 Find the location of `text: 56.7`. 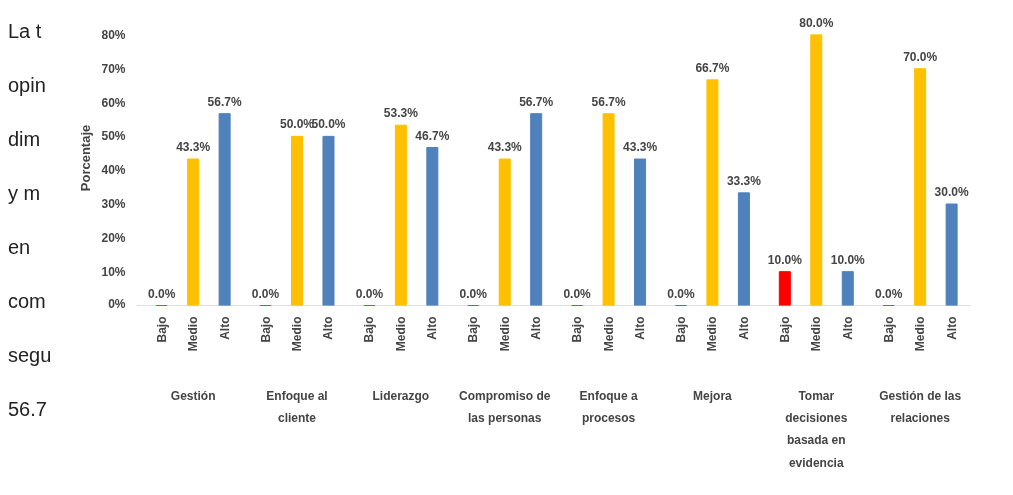

text: 56.7 is located at coordinates (27, 408).